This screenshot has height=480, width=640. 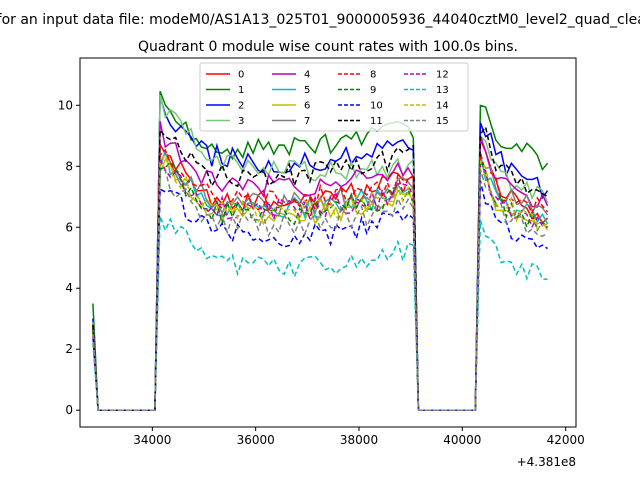 I want to click on legend-item: 13, so click(x=426, y=90).